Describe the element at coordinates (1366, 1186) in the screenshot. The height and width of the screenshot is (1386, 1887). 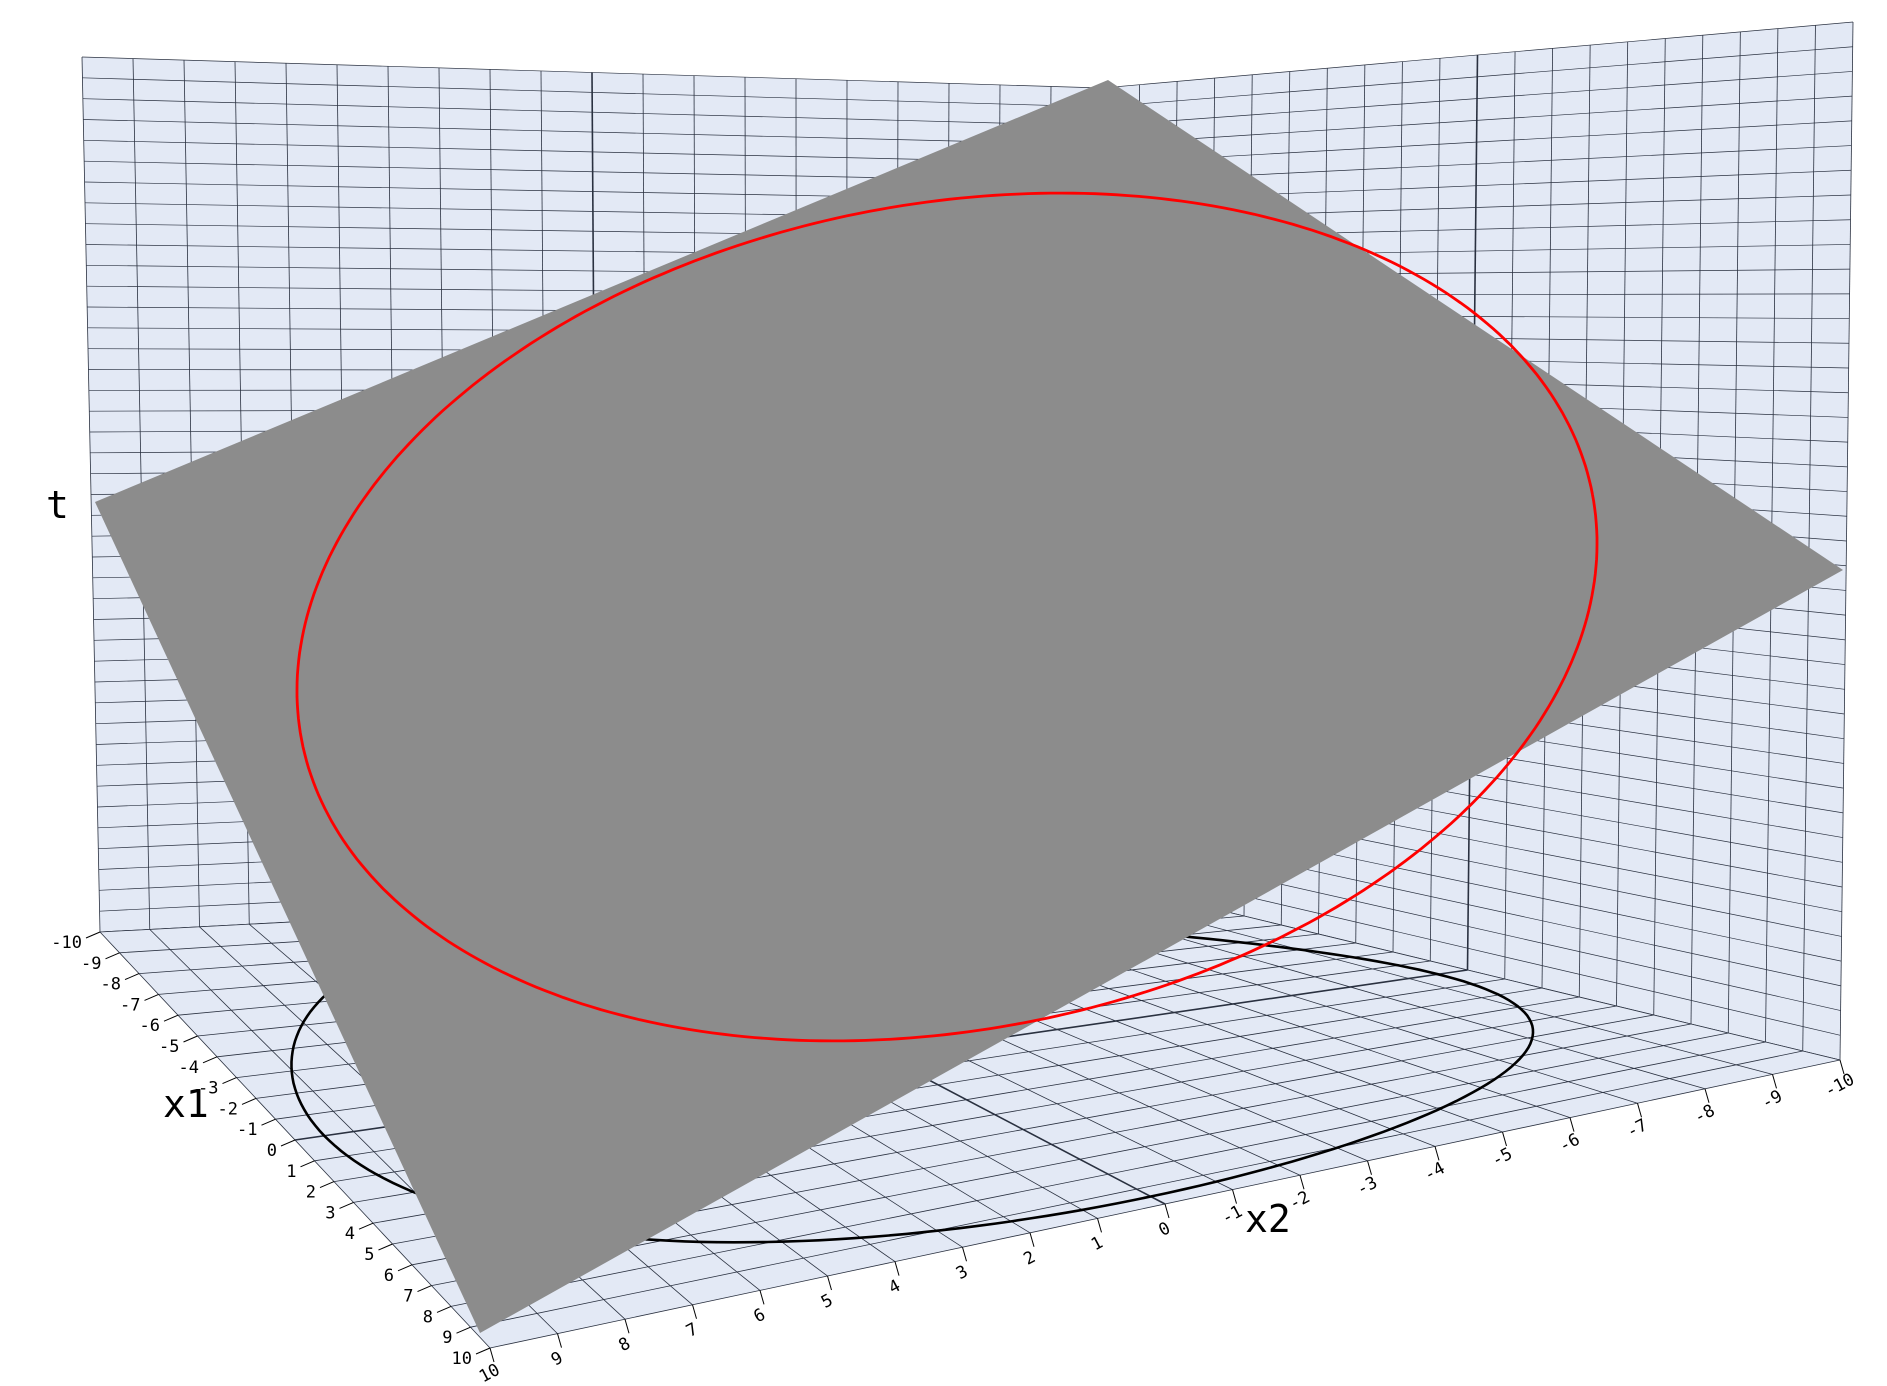
I see `x2-tick-label: -3` at that location.